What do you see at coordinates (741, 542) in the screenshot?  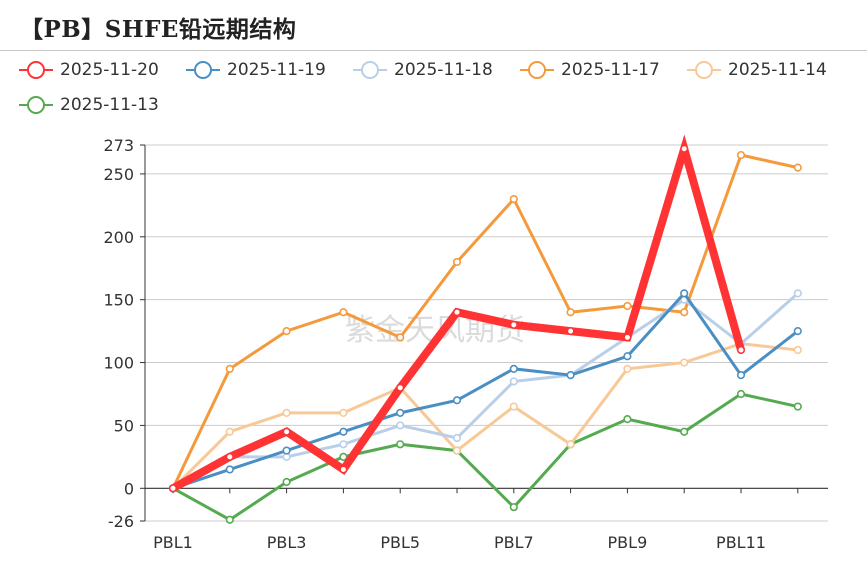 I see `x-tick-label: PBL11` at bounding box center [741, 542].